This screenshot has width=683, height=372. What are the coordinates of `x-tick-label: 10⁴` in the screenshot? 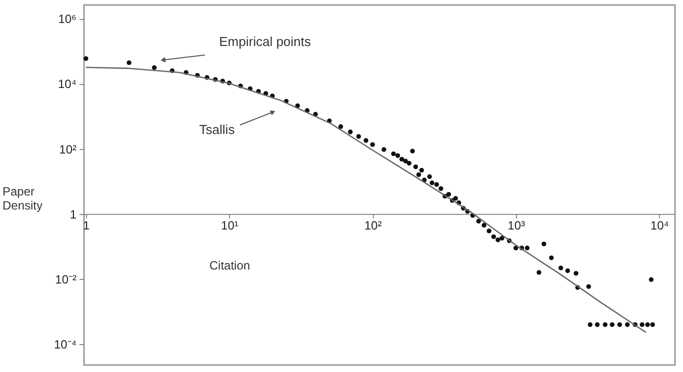 It's located at (659, 225).